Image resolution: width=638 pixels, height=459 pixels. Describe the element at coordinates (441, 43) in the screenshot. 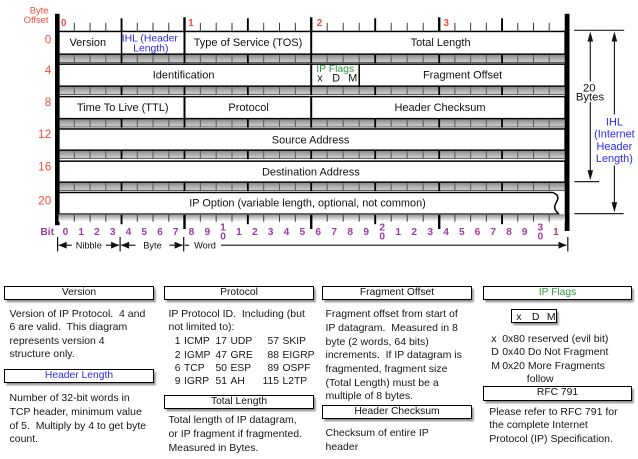

I see `svg-text: Total Length` at that location.